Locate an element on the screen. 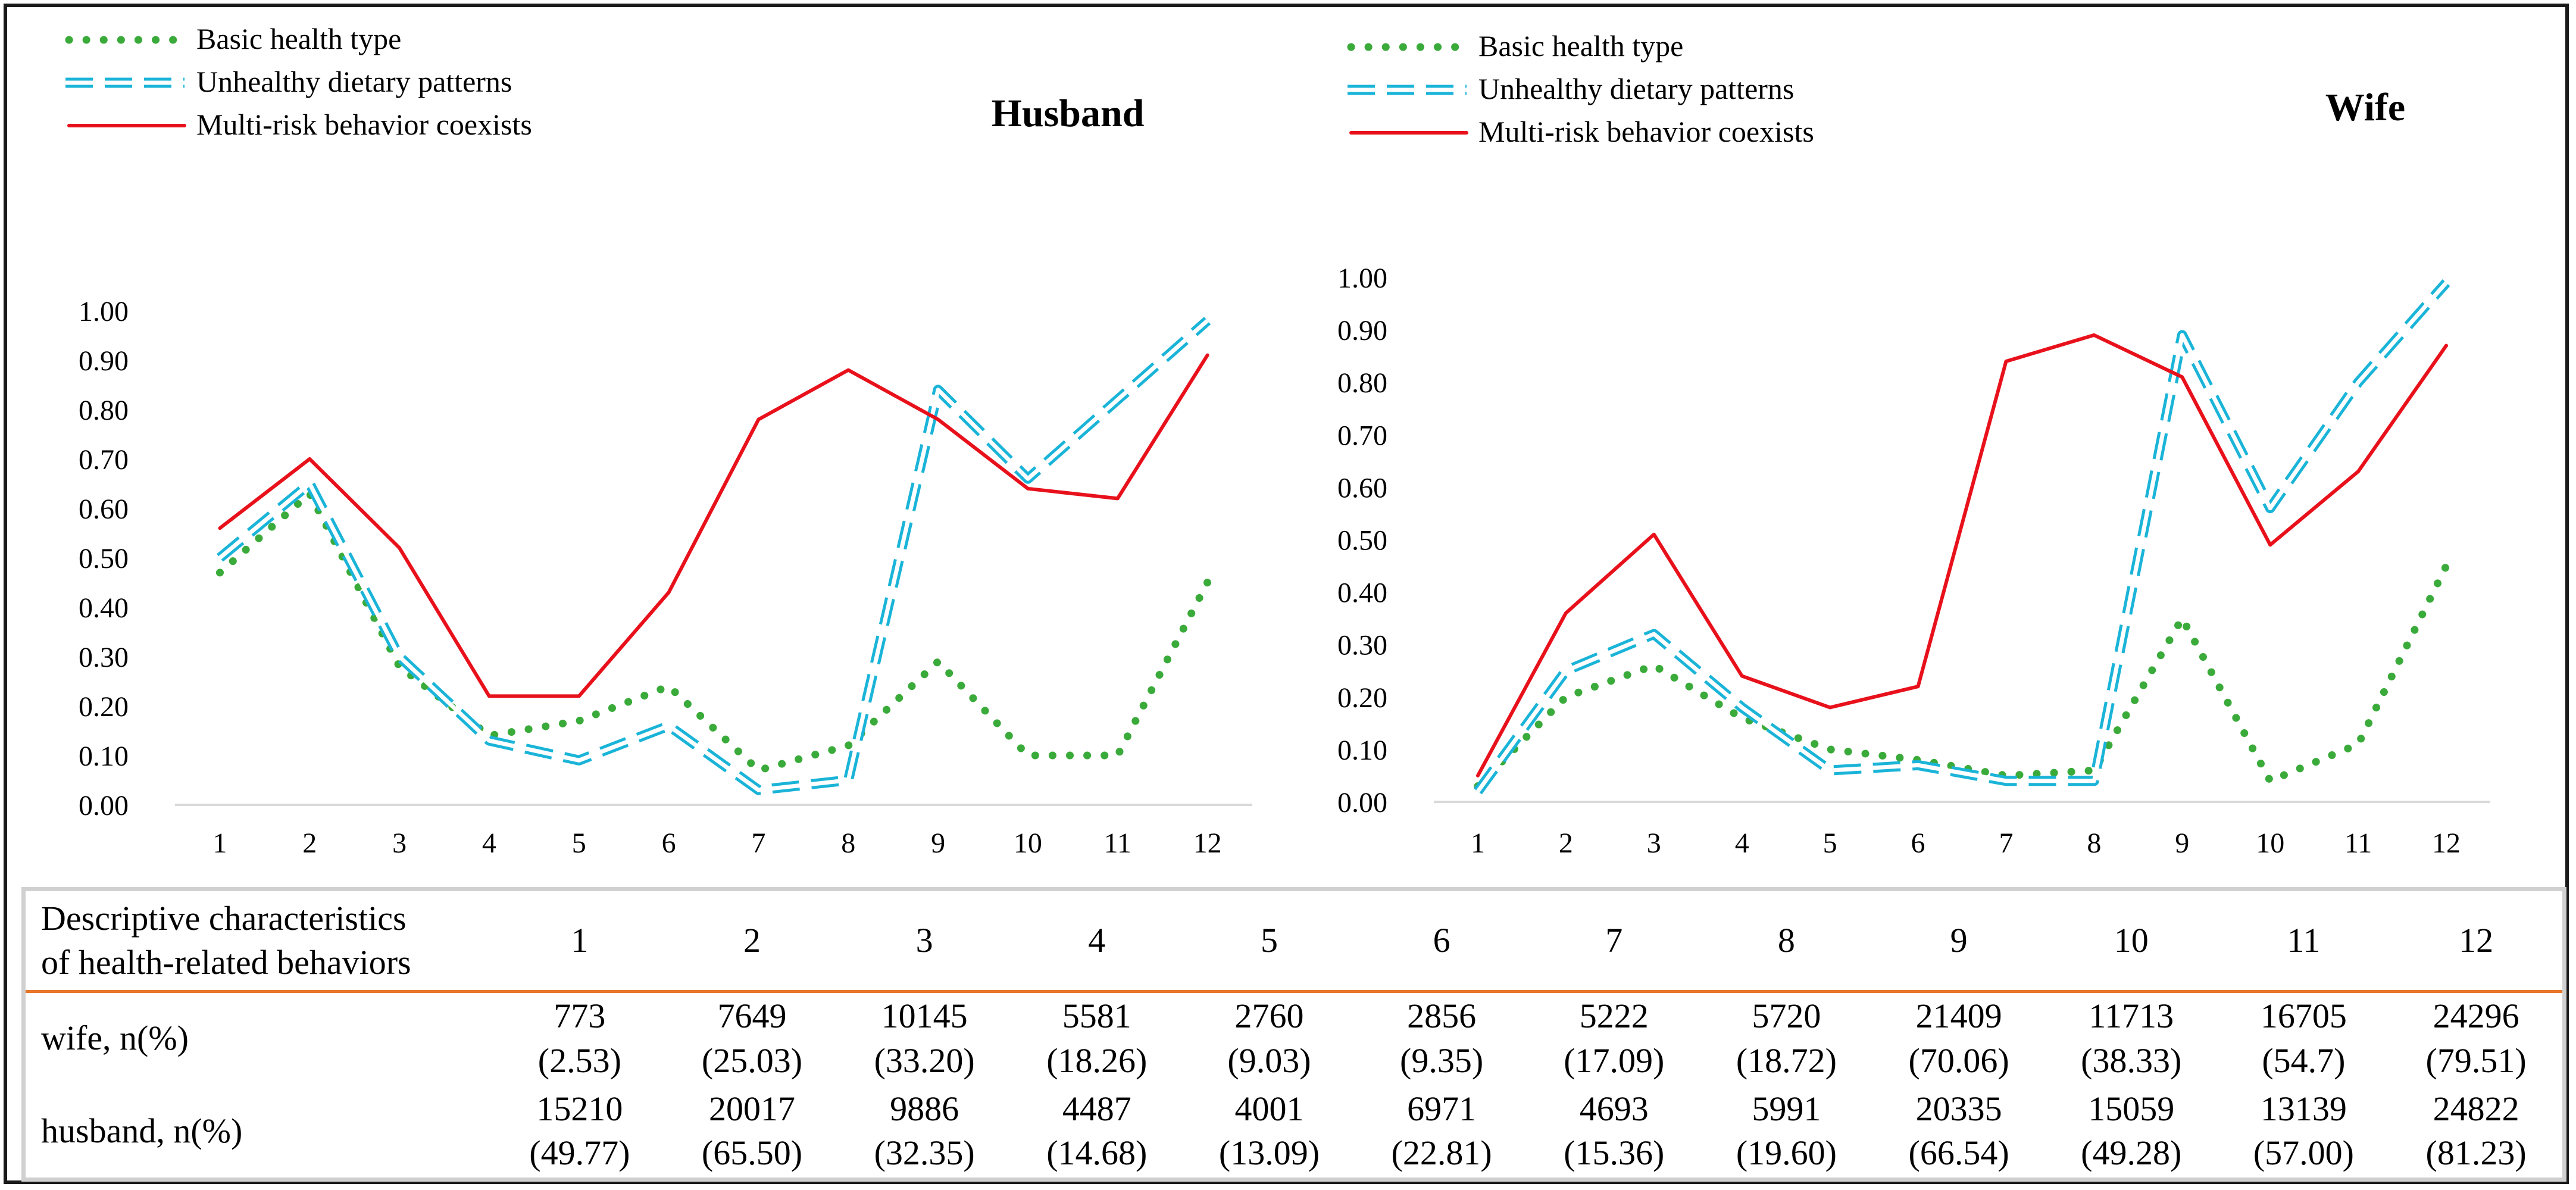  column-header: 5 is located at coordinates (1269, 942).